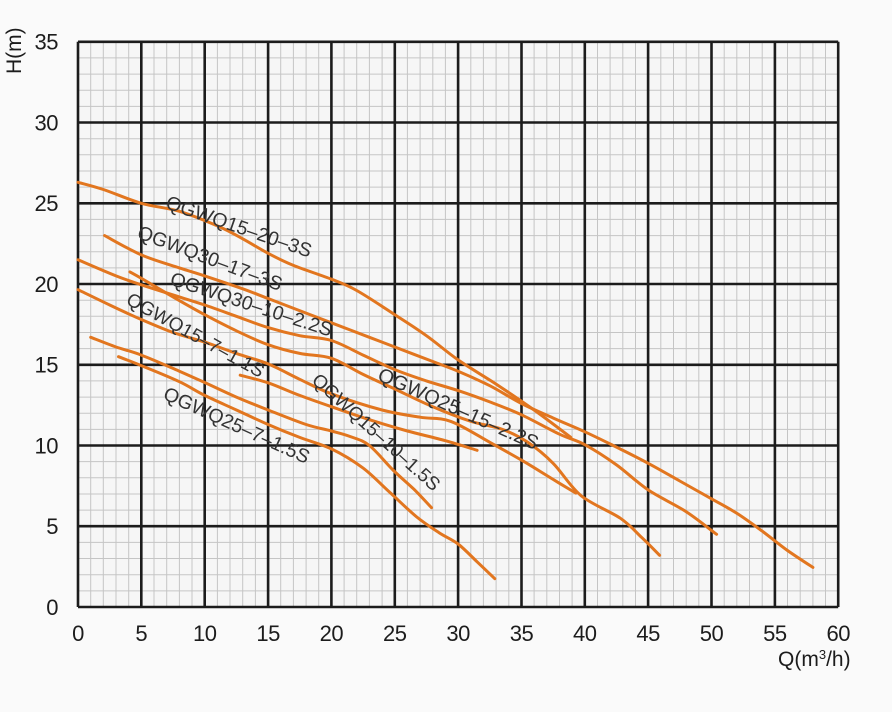  What do you see at coordinates (838, 633) in the screenshot?
I see `svg-text: 60` at bounding box center [838, 633].